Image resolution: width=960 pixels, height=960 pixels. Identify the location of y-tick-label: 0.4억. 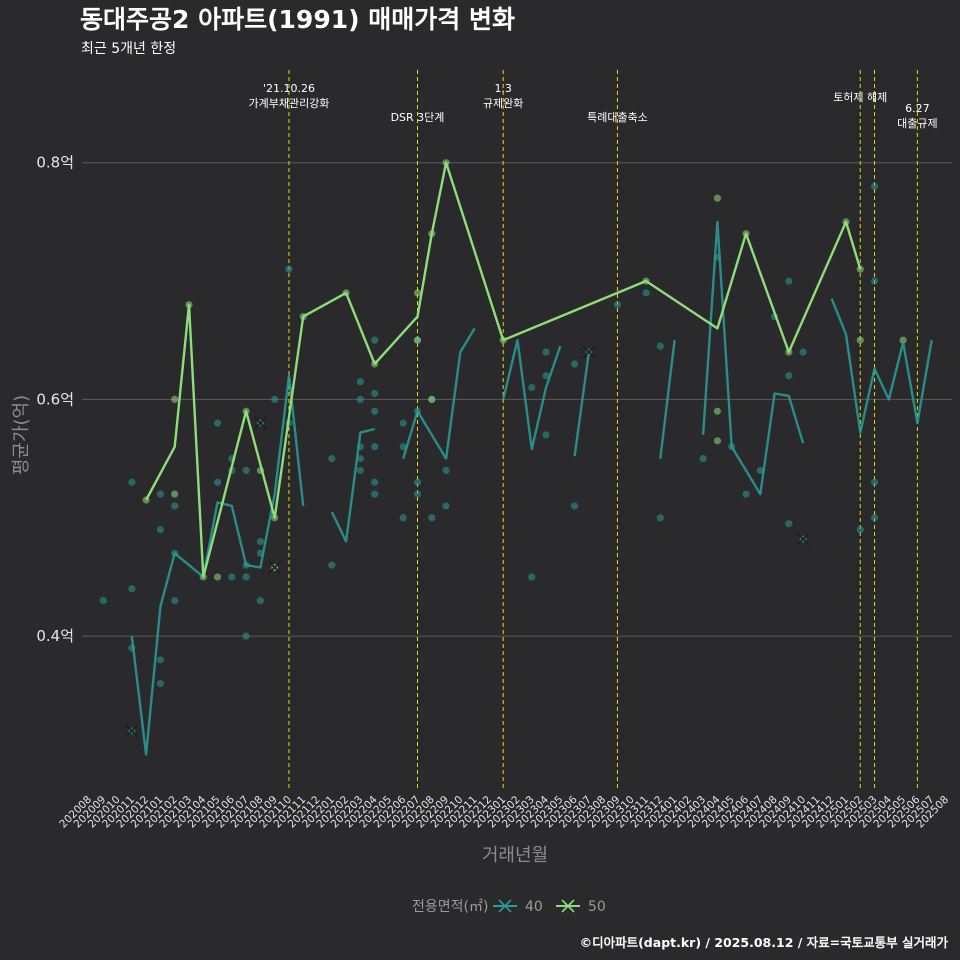
(55, 636).